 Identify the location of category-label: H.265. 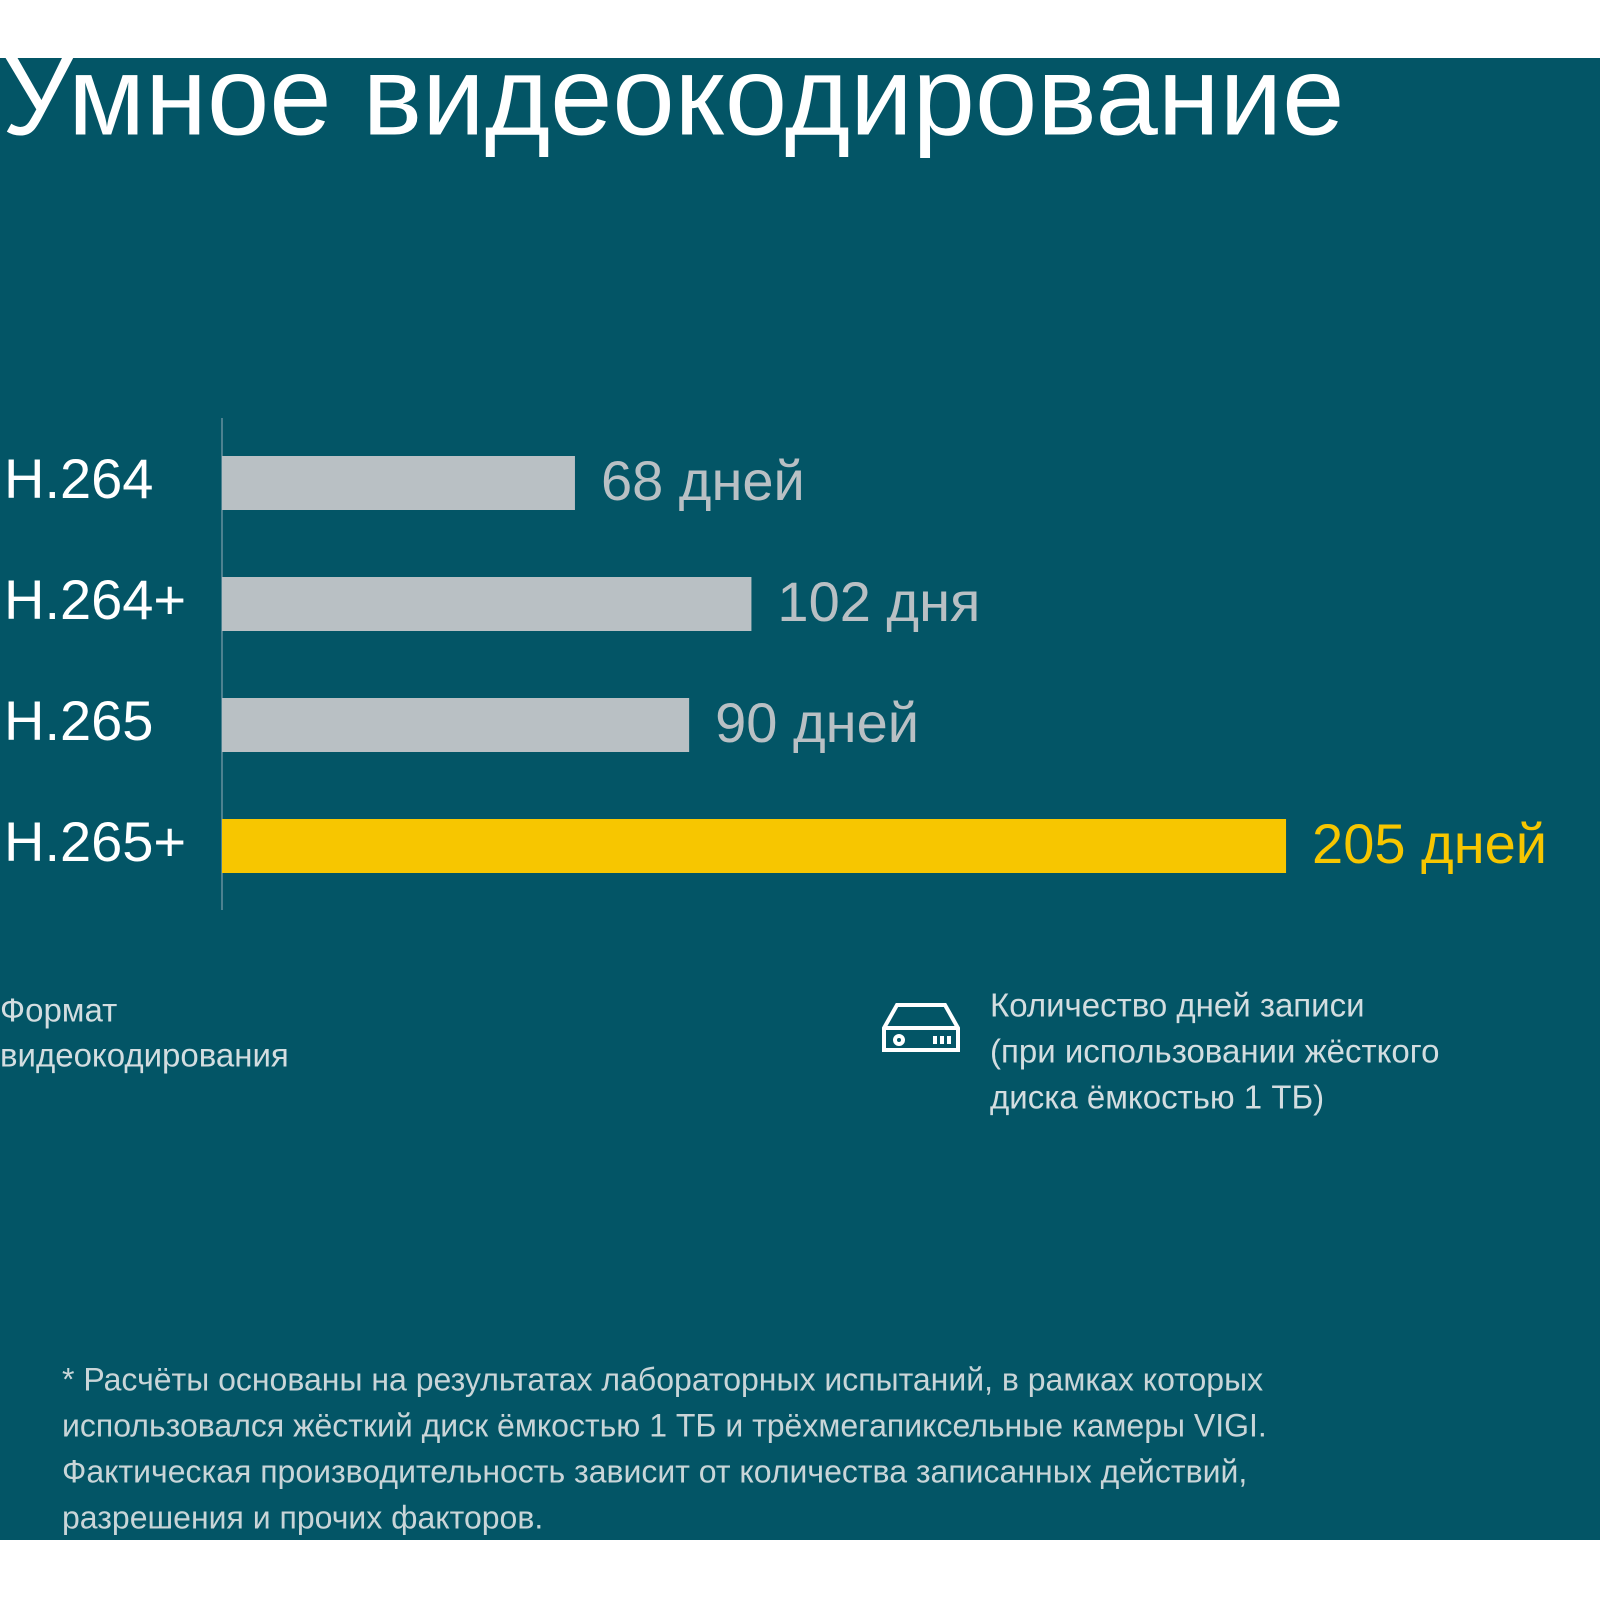
(78, 720).